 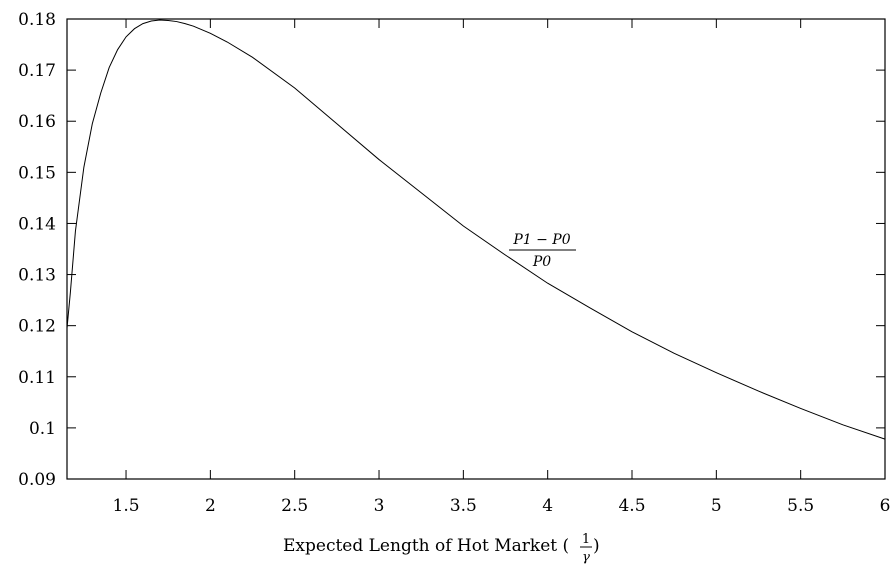 What do you see at coordinates (885, 506) in the screenshot?
I see `x-tick-label: 6` at bounding box center [885, 506].